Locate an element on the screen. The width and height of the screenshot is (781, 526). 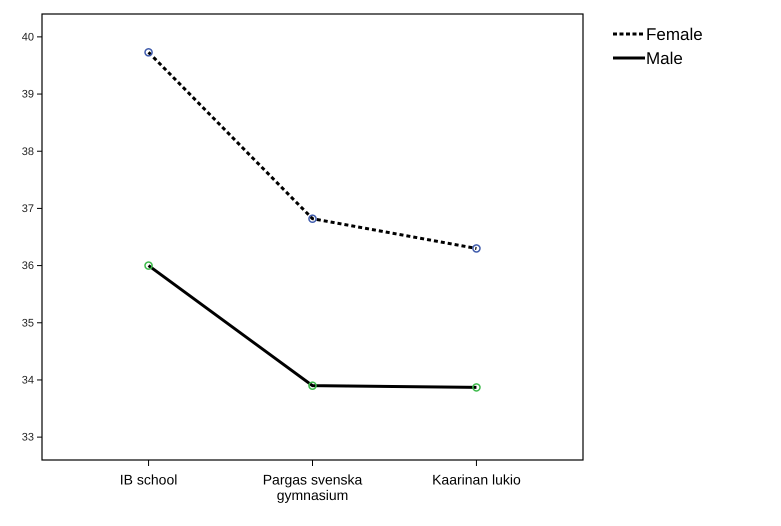
y-tick-label: 36 is located at coordinates (28, 266).